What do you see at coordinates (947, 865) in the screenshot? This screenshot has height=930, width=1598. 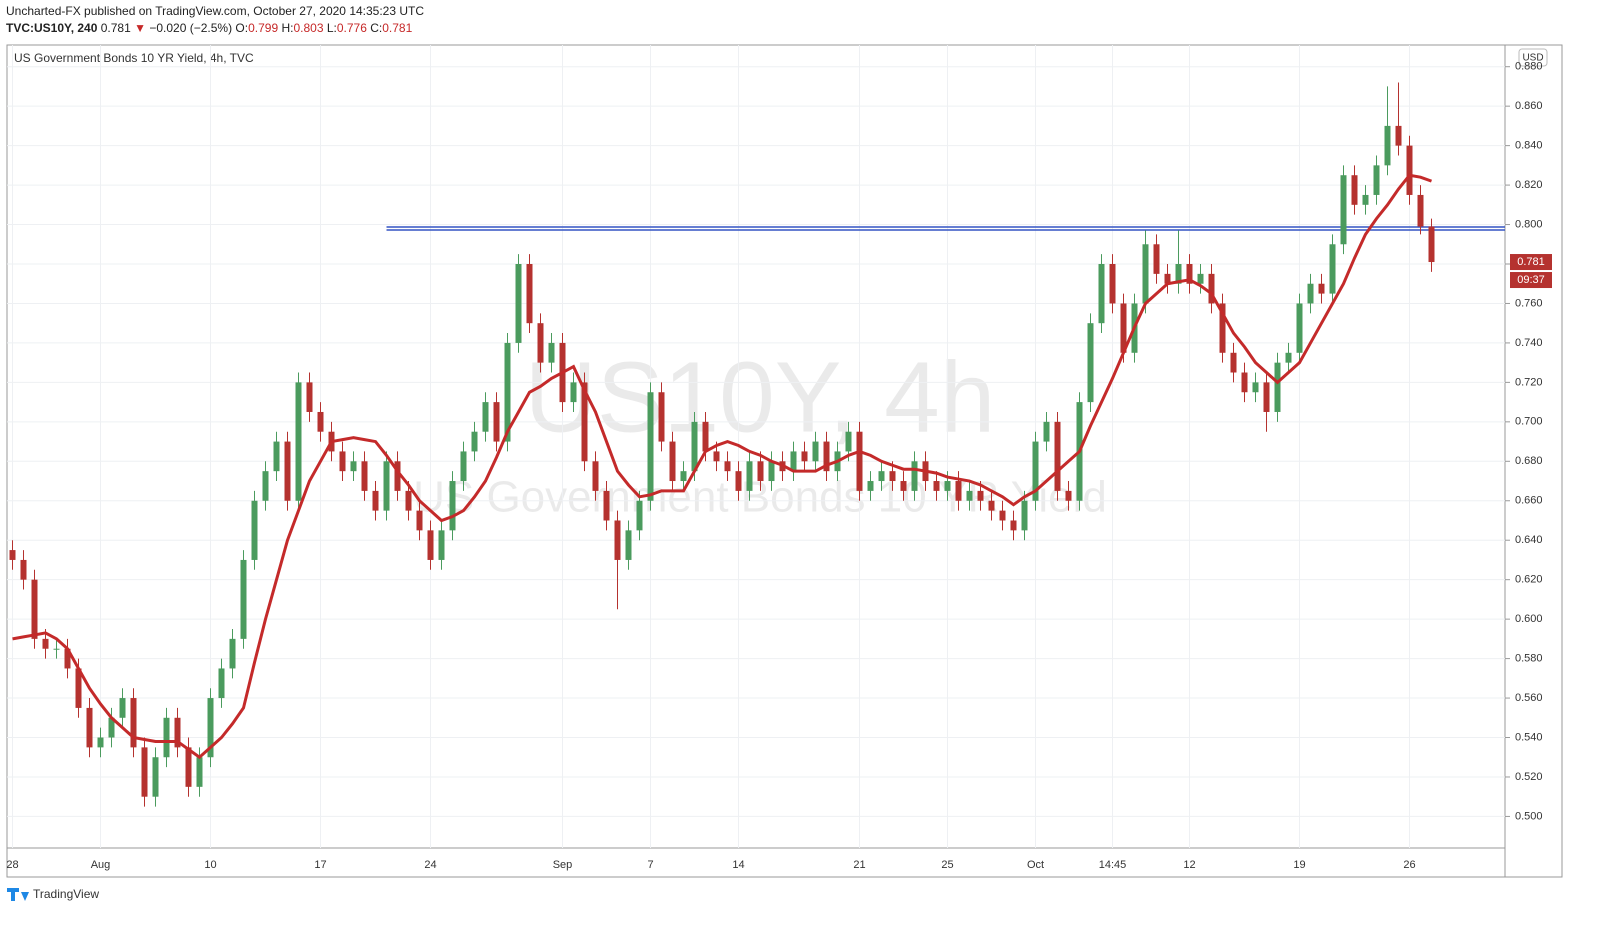 I see `x-tick-label: 25` at bounding box center [947, 865].